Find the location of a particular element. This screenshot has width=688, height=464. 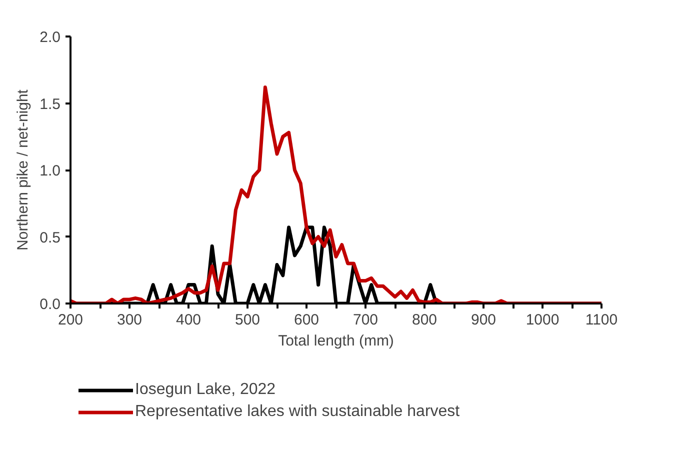

x-tick-label: 900 is located at coordinates (483, 320).